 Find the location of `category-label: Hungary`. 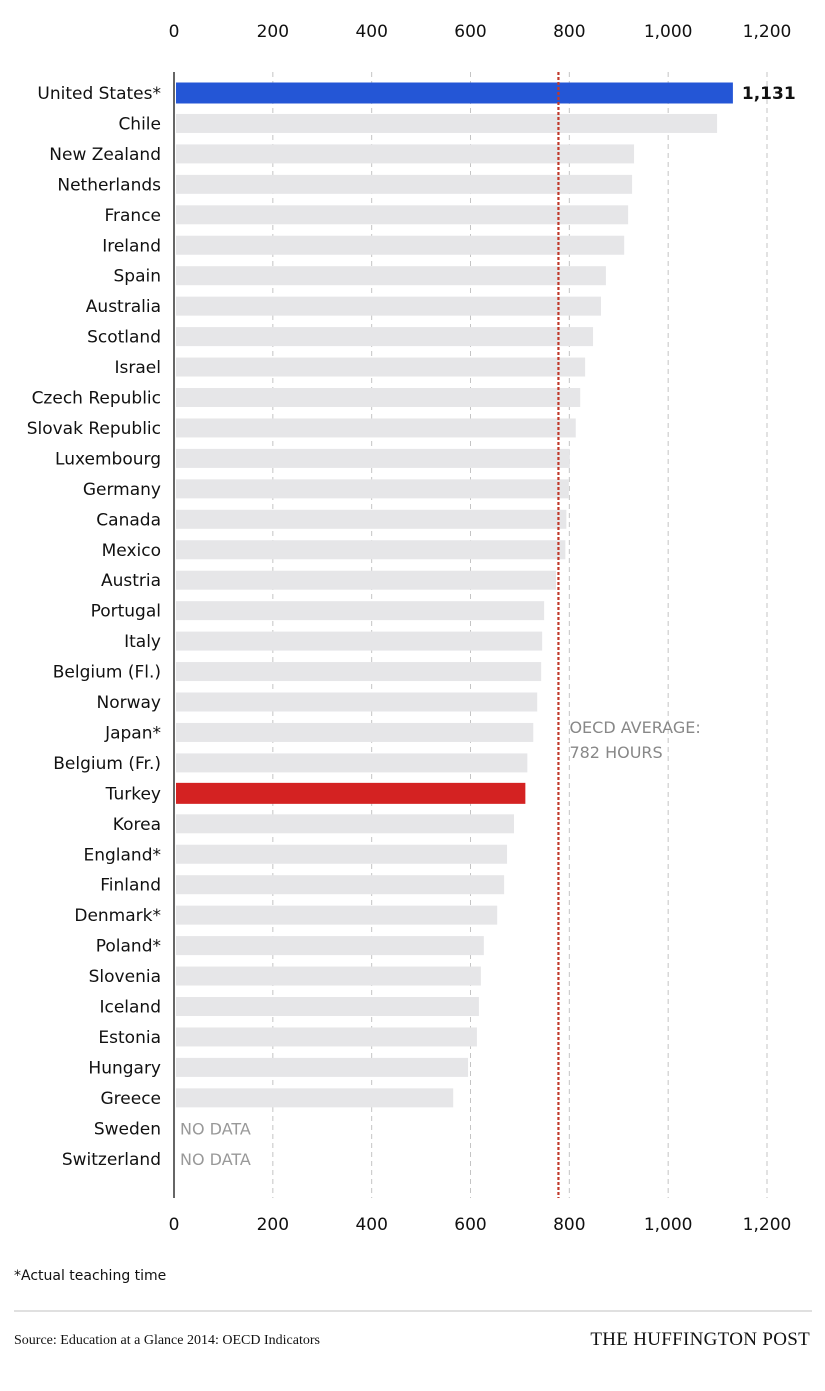

category-label: Hungary is located at coordinates (124, 1068).